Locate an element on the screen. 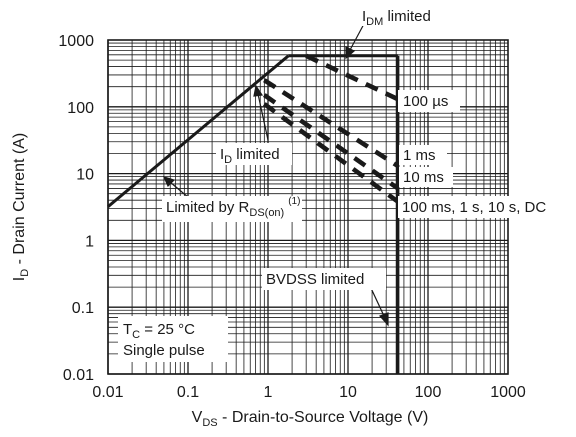 The image size is (576, 437). annotation-dc: 100 ms, 1 s, 10 s, DC is located at coordinates (474, 207).